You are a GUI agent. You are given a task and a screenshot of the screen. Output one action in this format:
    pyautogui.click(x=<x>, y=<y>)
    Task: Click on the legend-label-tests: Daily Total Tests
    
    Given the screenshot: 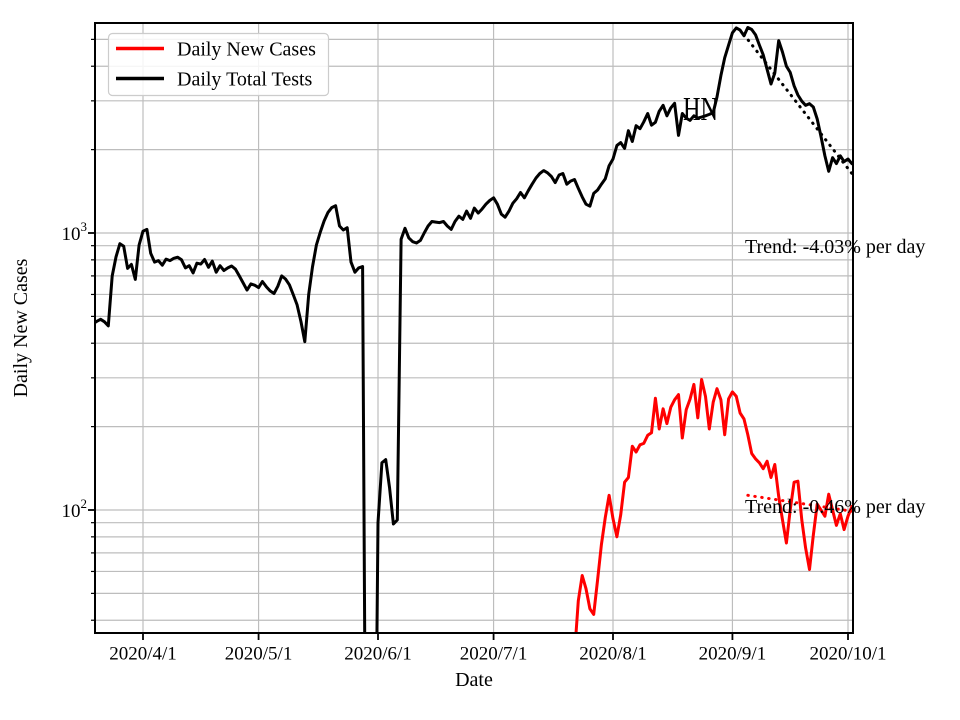 What is the action you would take?
    pyautogui.click(x=245, y=80)
    